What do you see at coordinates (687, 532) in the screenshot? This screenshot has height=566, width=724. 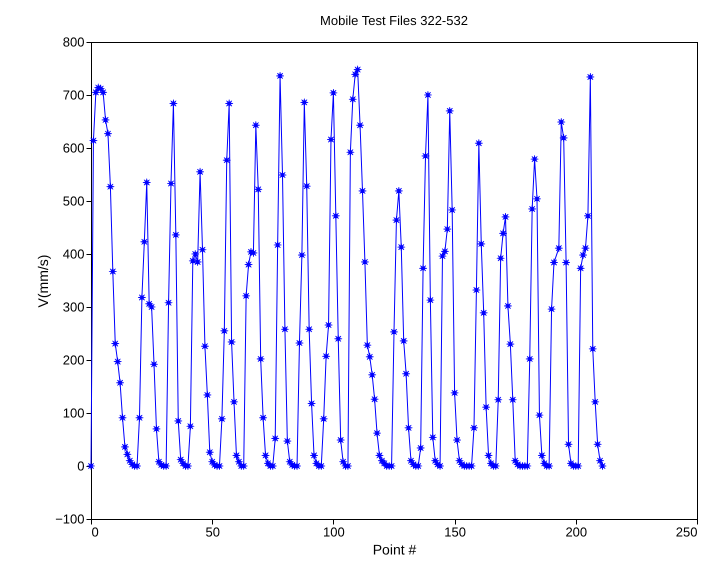 I see `x-tick-label: 250` at bounding box center [687, 532].